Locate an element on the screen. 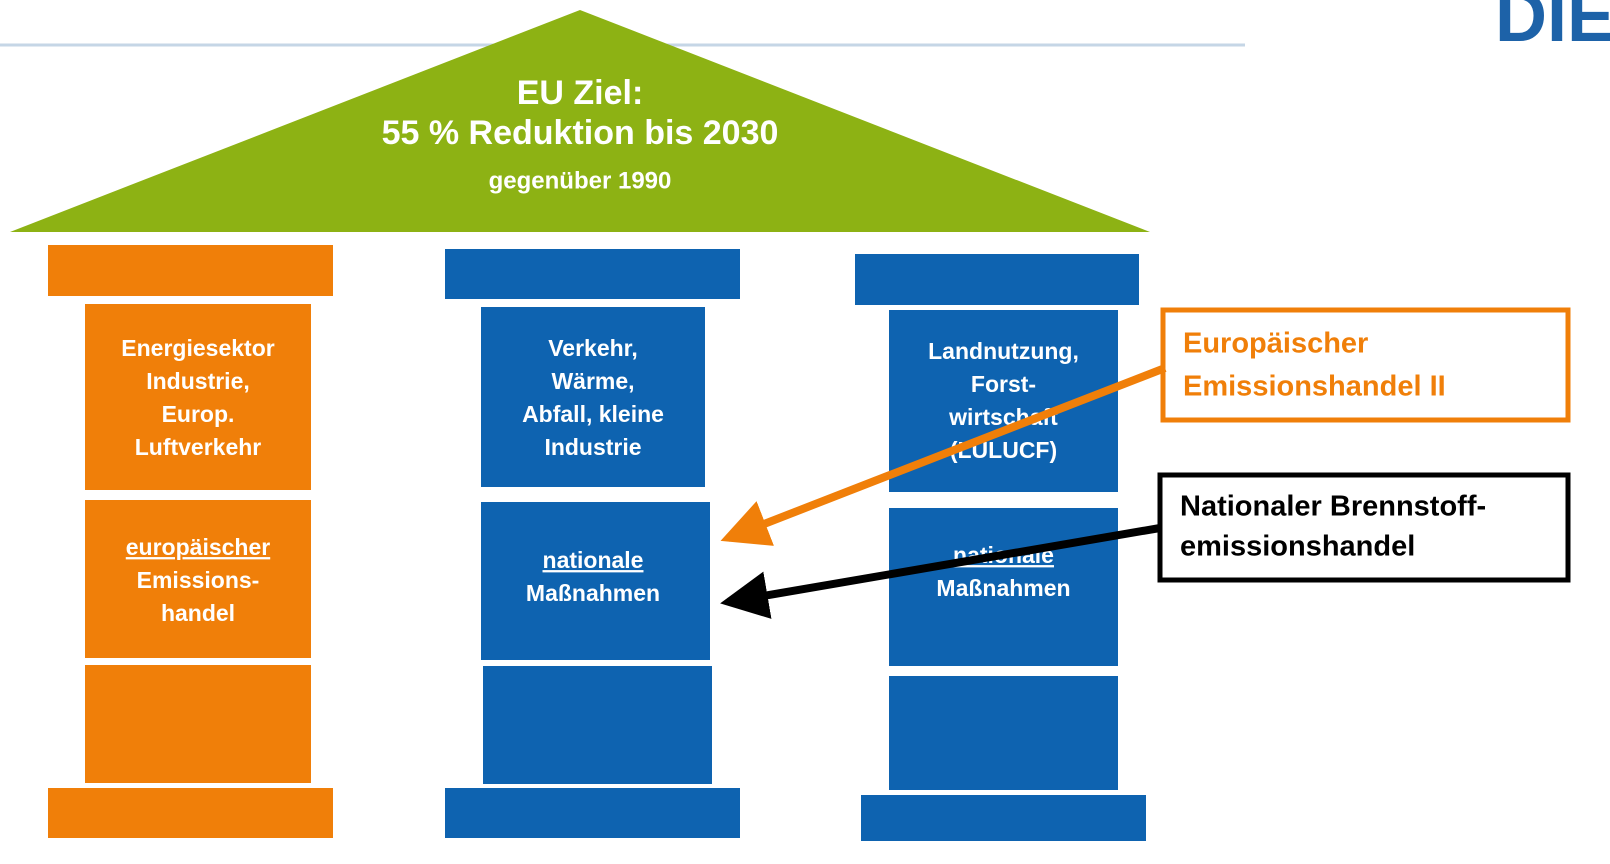  pillar-text: Landnutzung, is located at coordinates (1003, 351).